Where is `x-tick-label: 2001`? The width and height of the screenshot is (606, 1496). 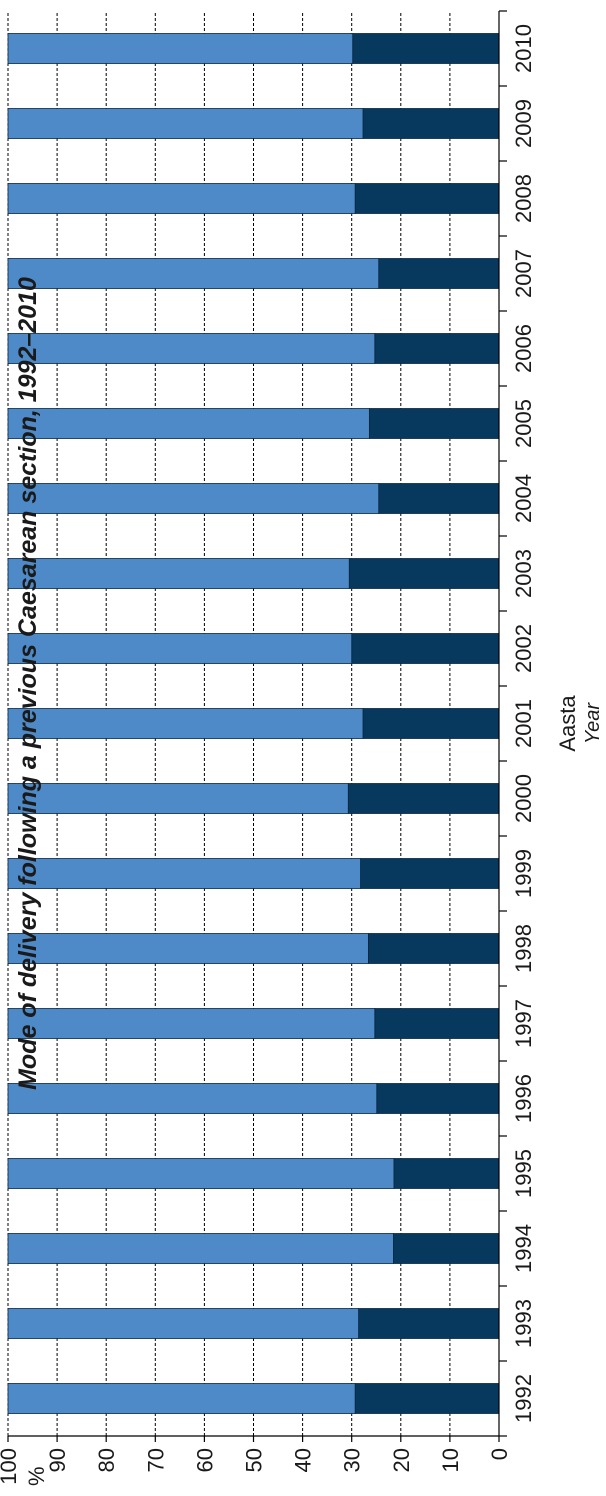 x-tick-label: 2001 is located at coordinates (523, 723).